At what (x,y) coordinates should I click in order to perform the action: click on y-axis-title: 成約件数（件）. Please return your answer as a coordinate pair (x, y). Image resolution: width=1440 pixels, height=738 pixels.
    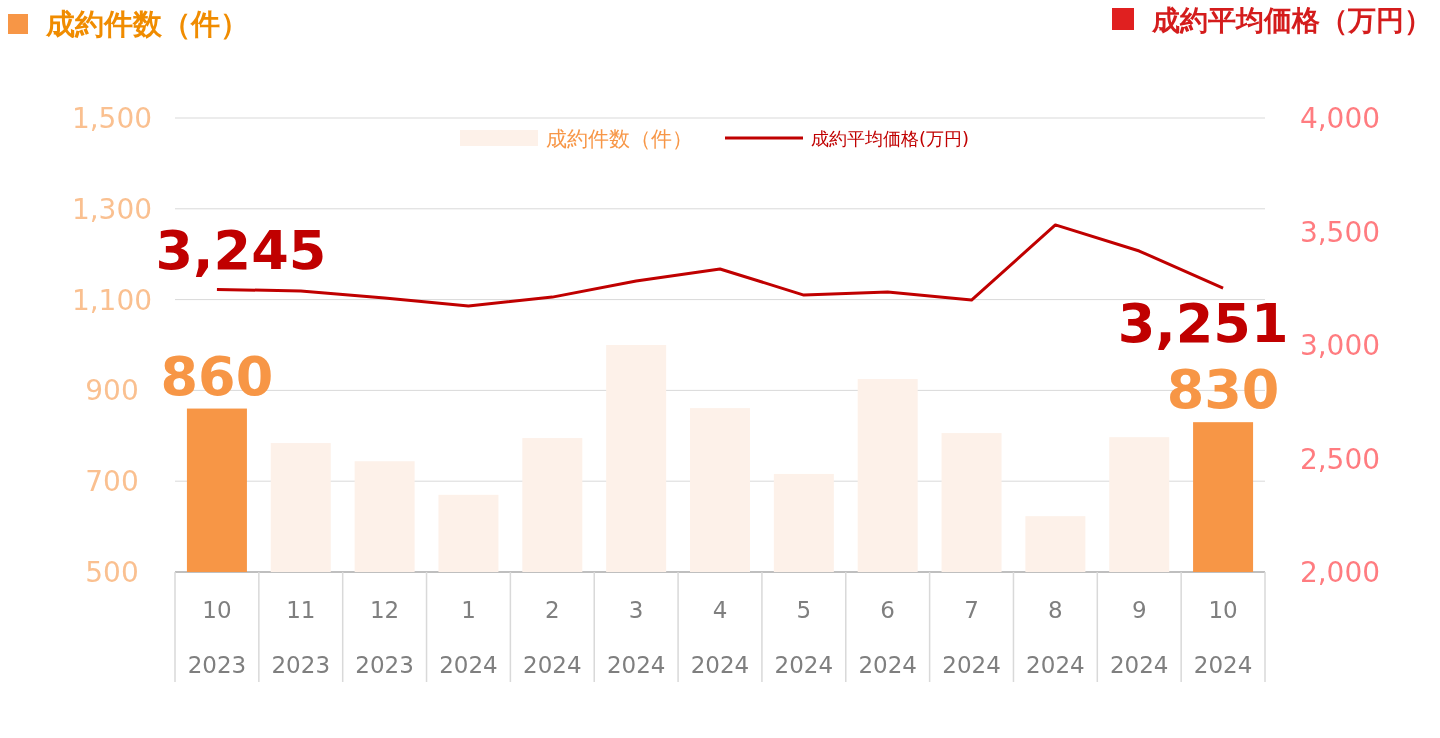
    Looking at the image, I should click on (147, 24).